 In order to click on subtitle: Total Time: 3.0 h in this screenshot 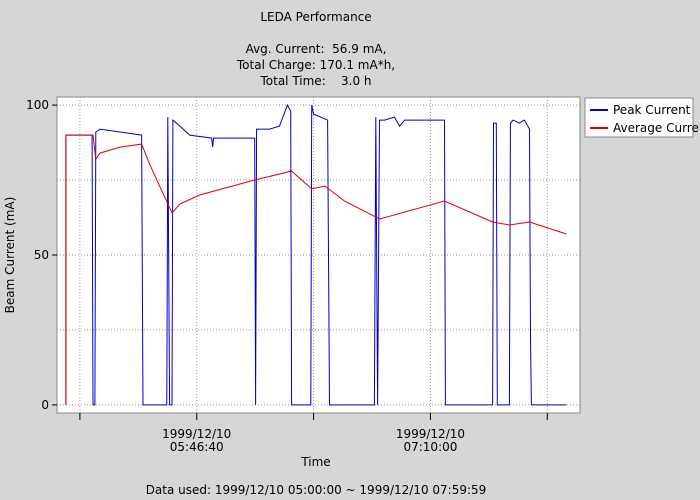, I will do `click(315, 81)`.